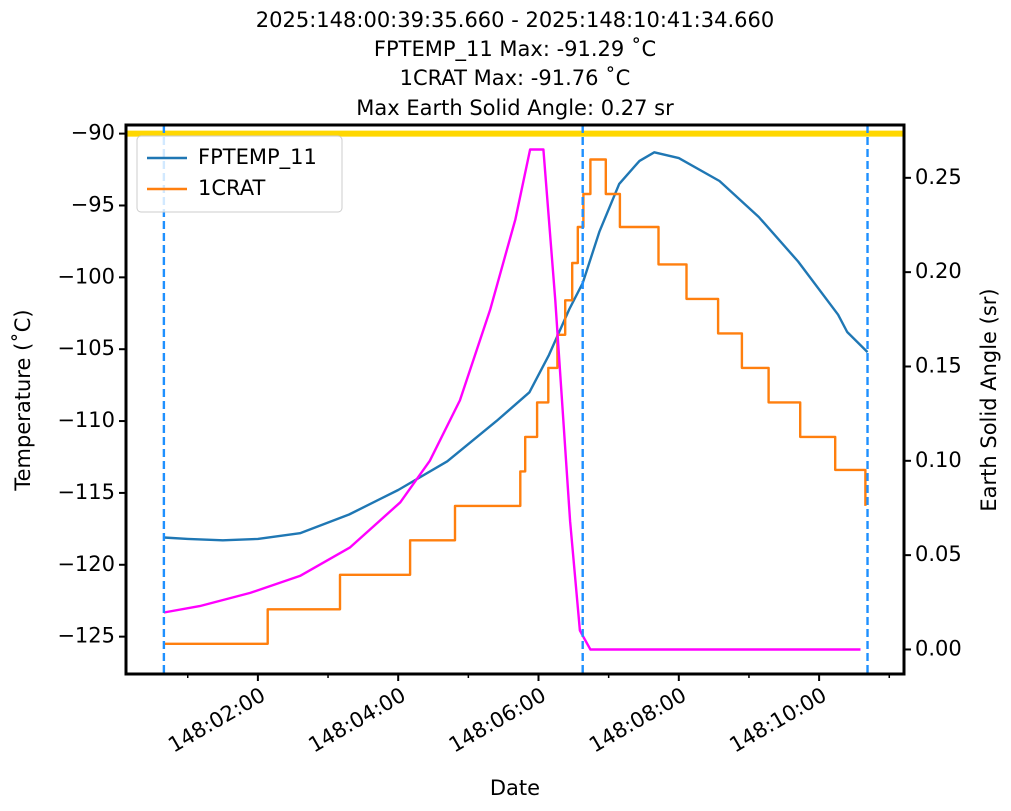 The image size is (1011, 811). Describe the element at coordinates (515, 108) in the screenshot. I see `chart-title: Max Earth Solid Angle: 0.27 sr` at that location.